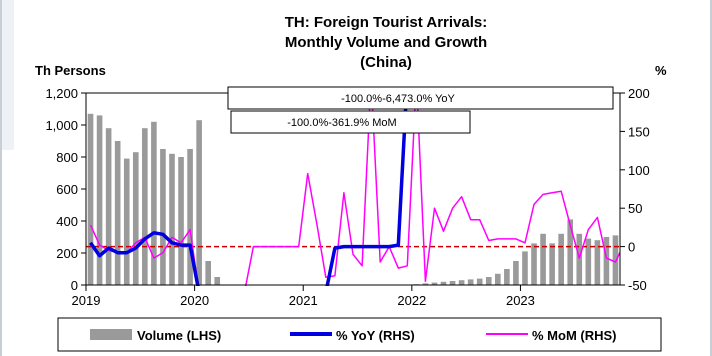 This screenshot has height=356, width=712. What do you see at coordinates (67, 221) in the screenshot?
I see `left-tick-label: 400` at bounding box center [67, 221].